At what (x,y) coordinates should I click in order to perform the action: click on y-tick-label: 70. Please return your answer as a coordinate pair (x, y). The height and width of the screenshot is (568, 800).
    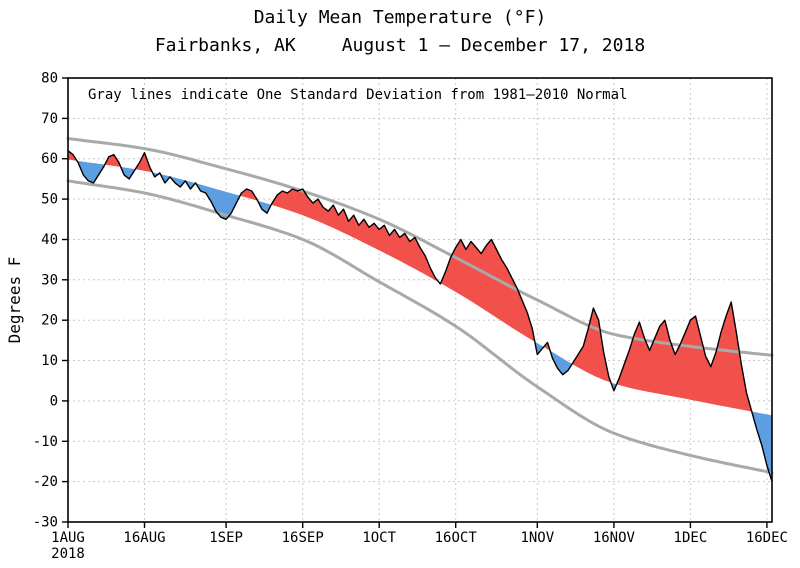
    Looking at the image, I should click on (49, 119).